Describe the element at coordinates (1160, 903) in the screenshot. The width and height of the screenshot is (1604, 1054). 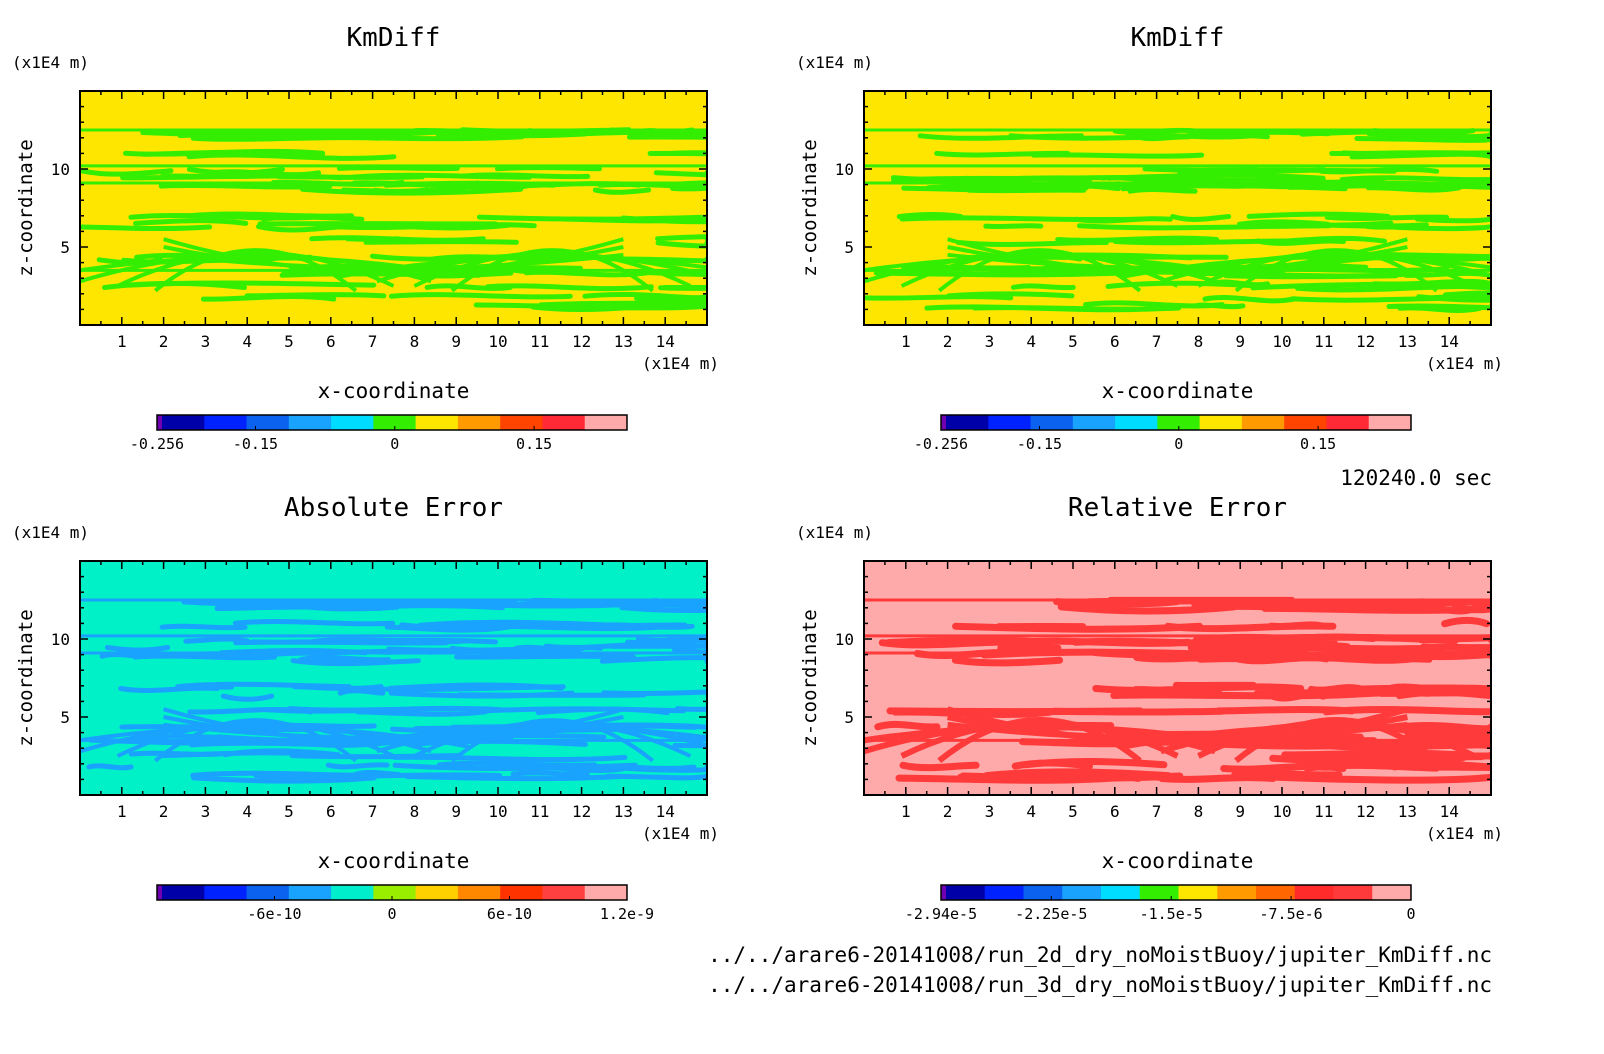
I see `colorbar: -2.94e-5 -2.25e-5 -1.5e-5 -7.5e-6 0` at that location.